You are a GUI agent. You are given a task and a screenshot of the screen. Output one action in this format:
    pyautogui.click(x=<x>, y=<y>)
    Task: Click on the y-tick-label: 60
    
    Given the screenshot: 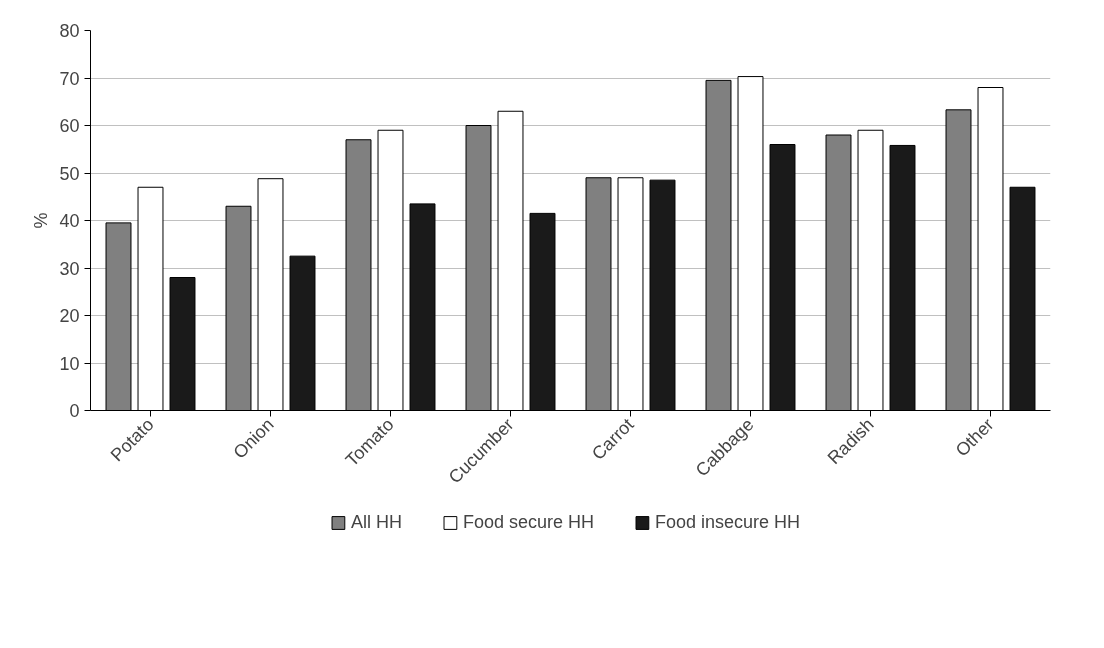 What is the action you would take?
    pyautogui.click(x=69, y=126)
    